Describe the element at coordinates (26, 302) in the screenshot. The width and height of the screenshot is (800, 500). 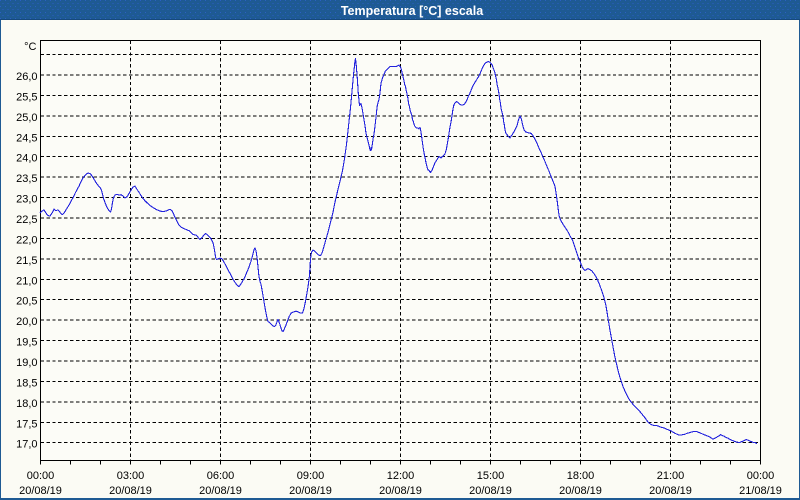
I see `svg-text: 20,5` at that location.